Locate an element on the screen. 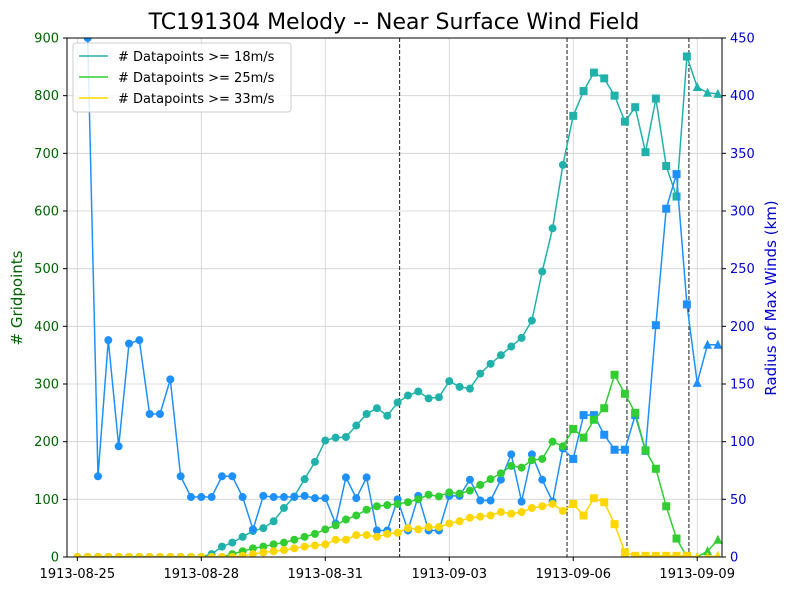  y2-axis-label: Radius of Max Winds (km) is located at coordinates (771, 297).